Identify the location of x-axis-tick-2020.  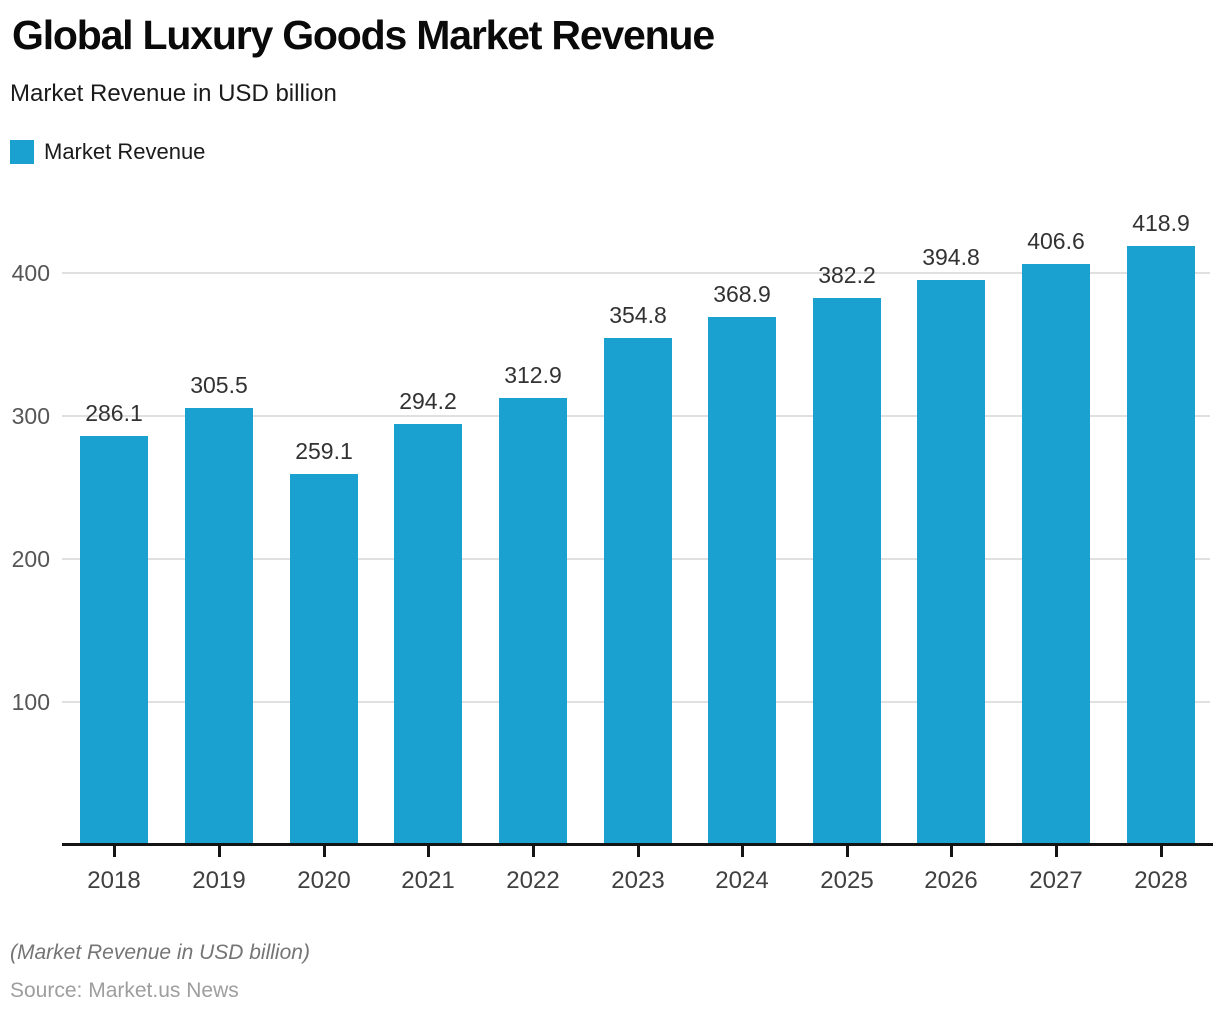
(324, 851).